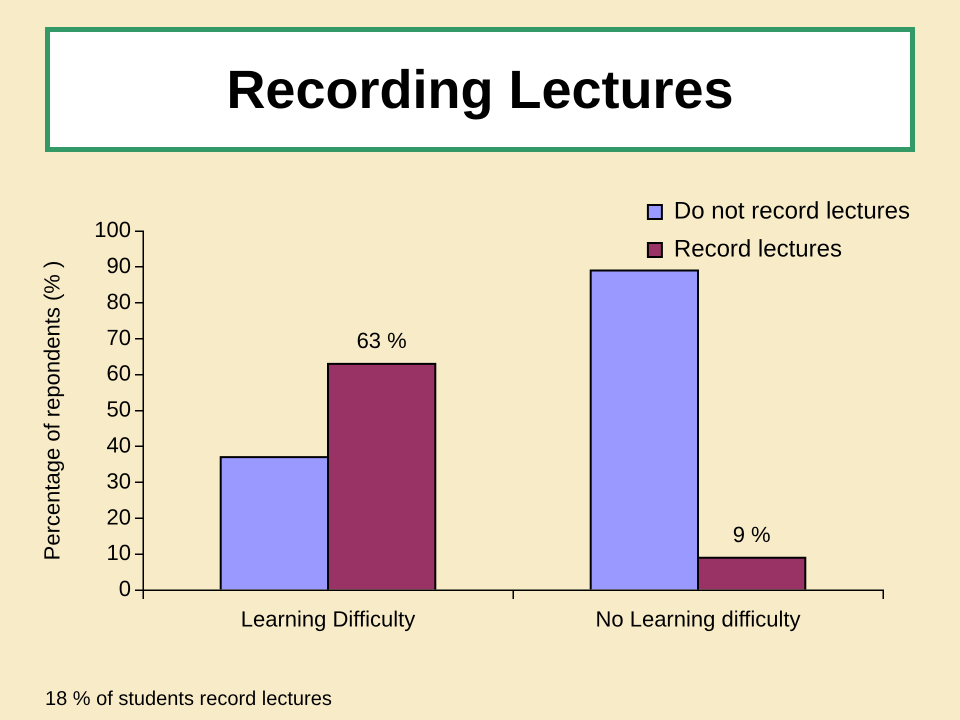 This screenshot has height=720, width=960. What do you see at coordinates (188, 699) in the screenshot?
I see `text: 18 % of students record lectures` at bounding box center [188, 699].